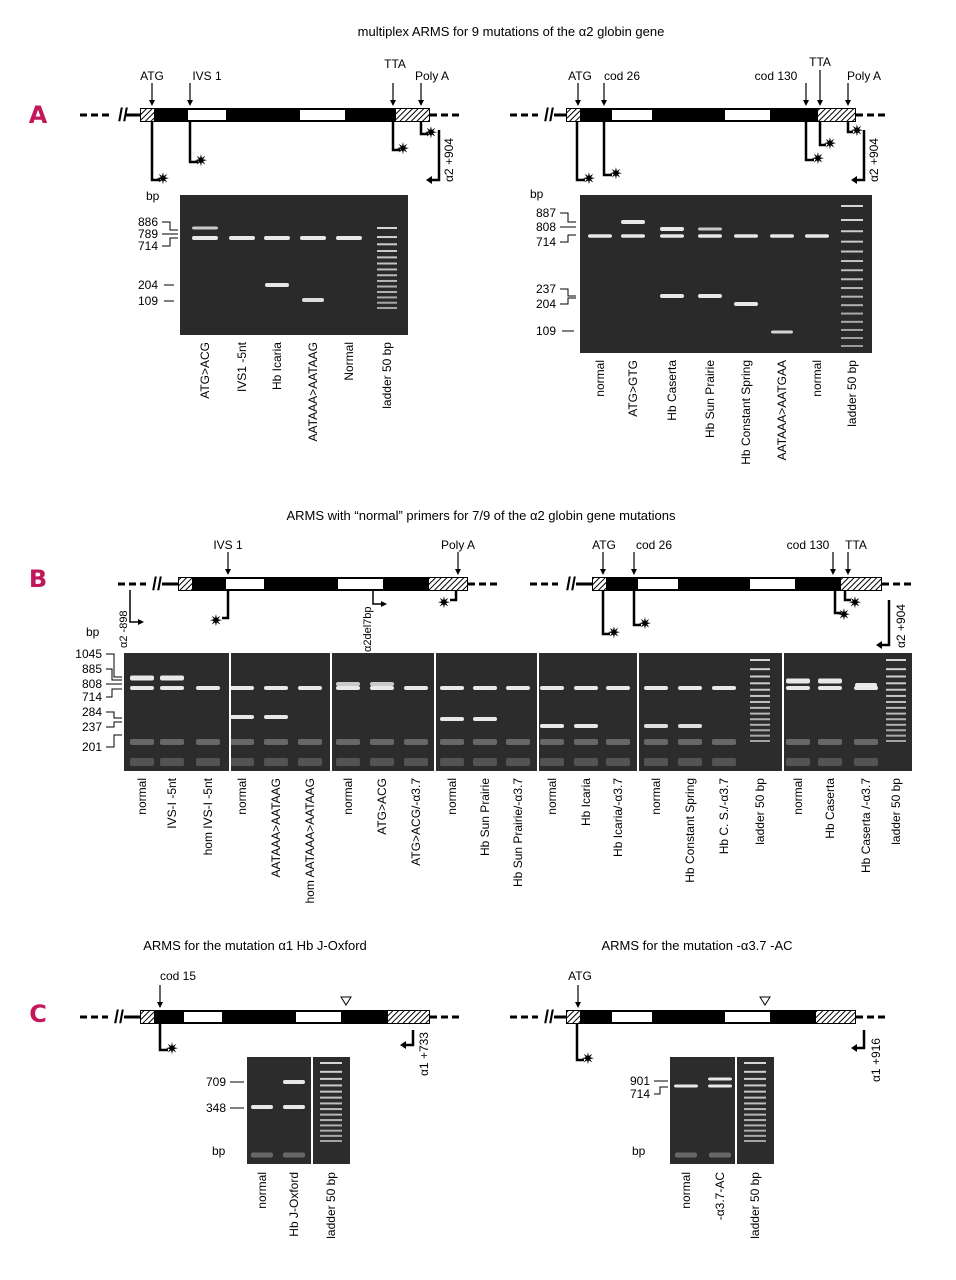 The image size is (956, 1280). I want to click on lane-label: Hb Sun Prairie, so click(485, 817).